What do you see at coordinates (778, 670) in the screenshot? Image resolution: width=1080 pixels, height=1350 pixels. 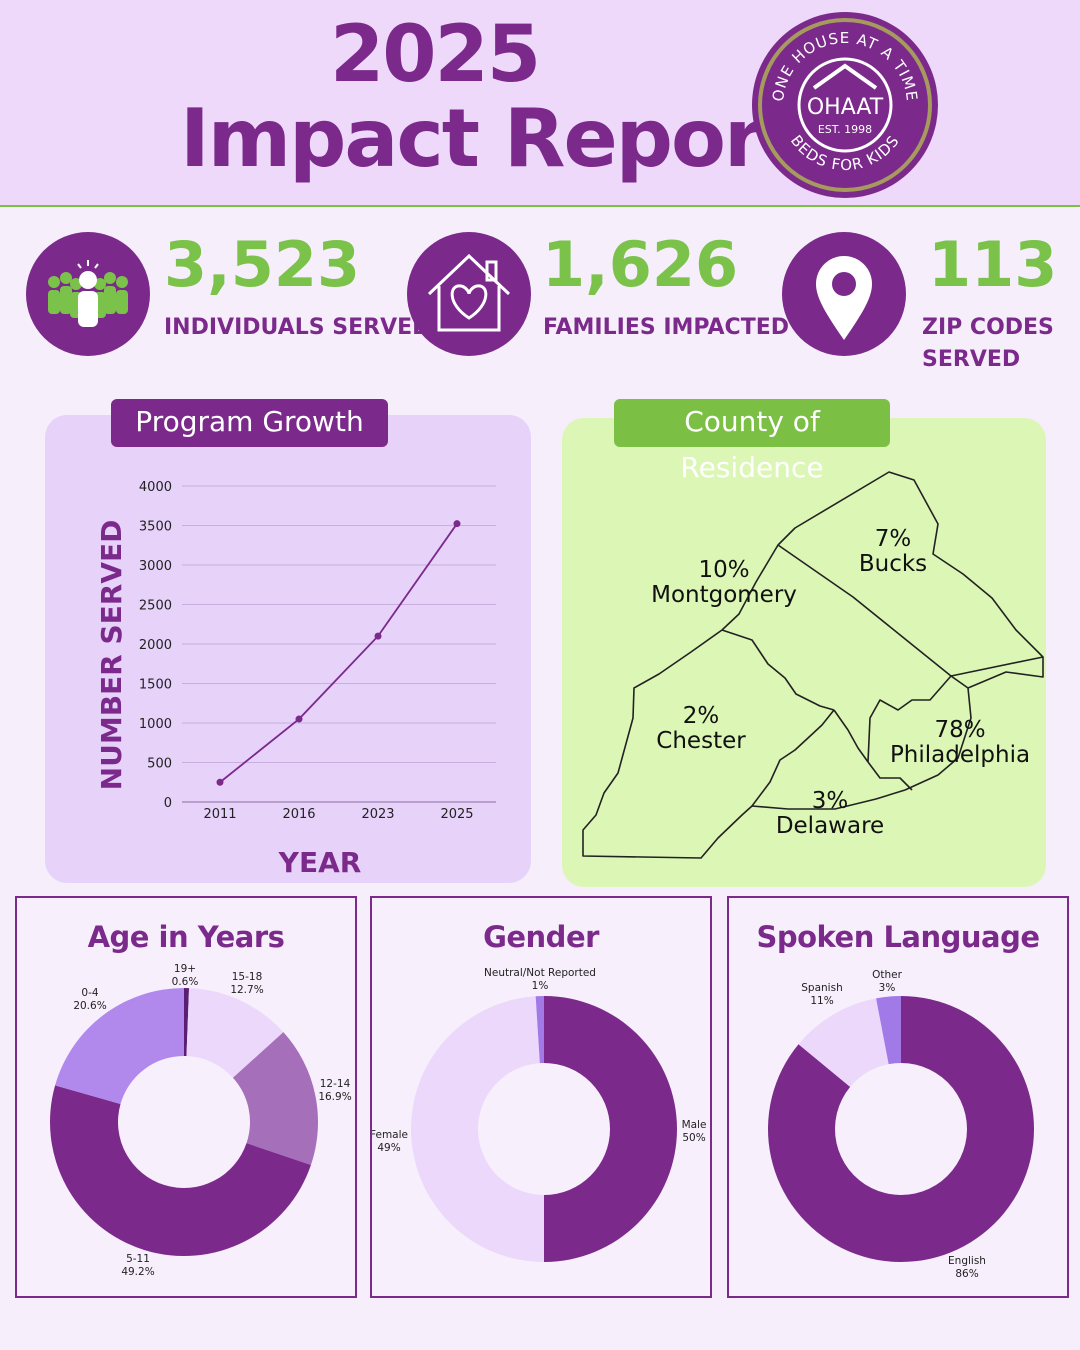 I see `montgomery-chester-border` at bounding box center [778, 670].